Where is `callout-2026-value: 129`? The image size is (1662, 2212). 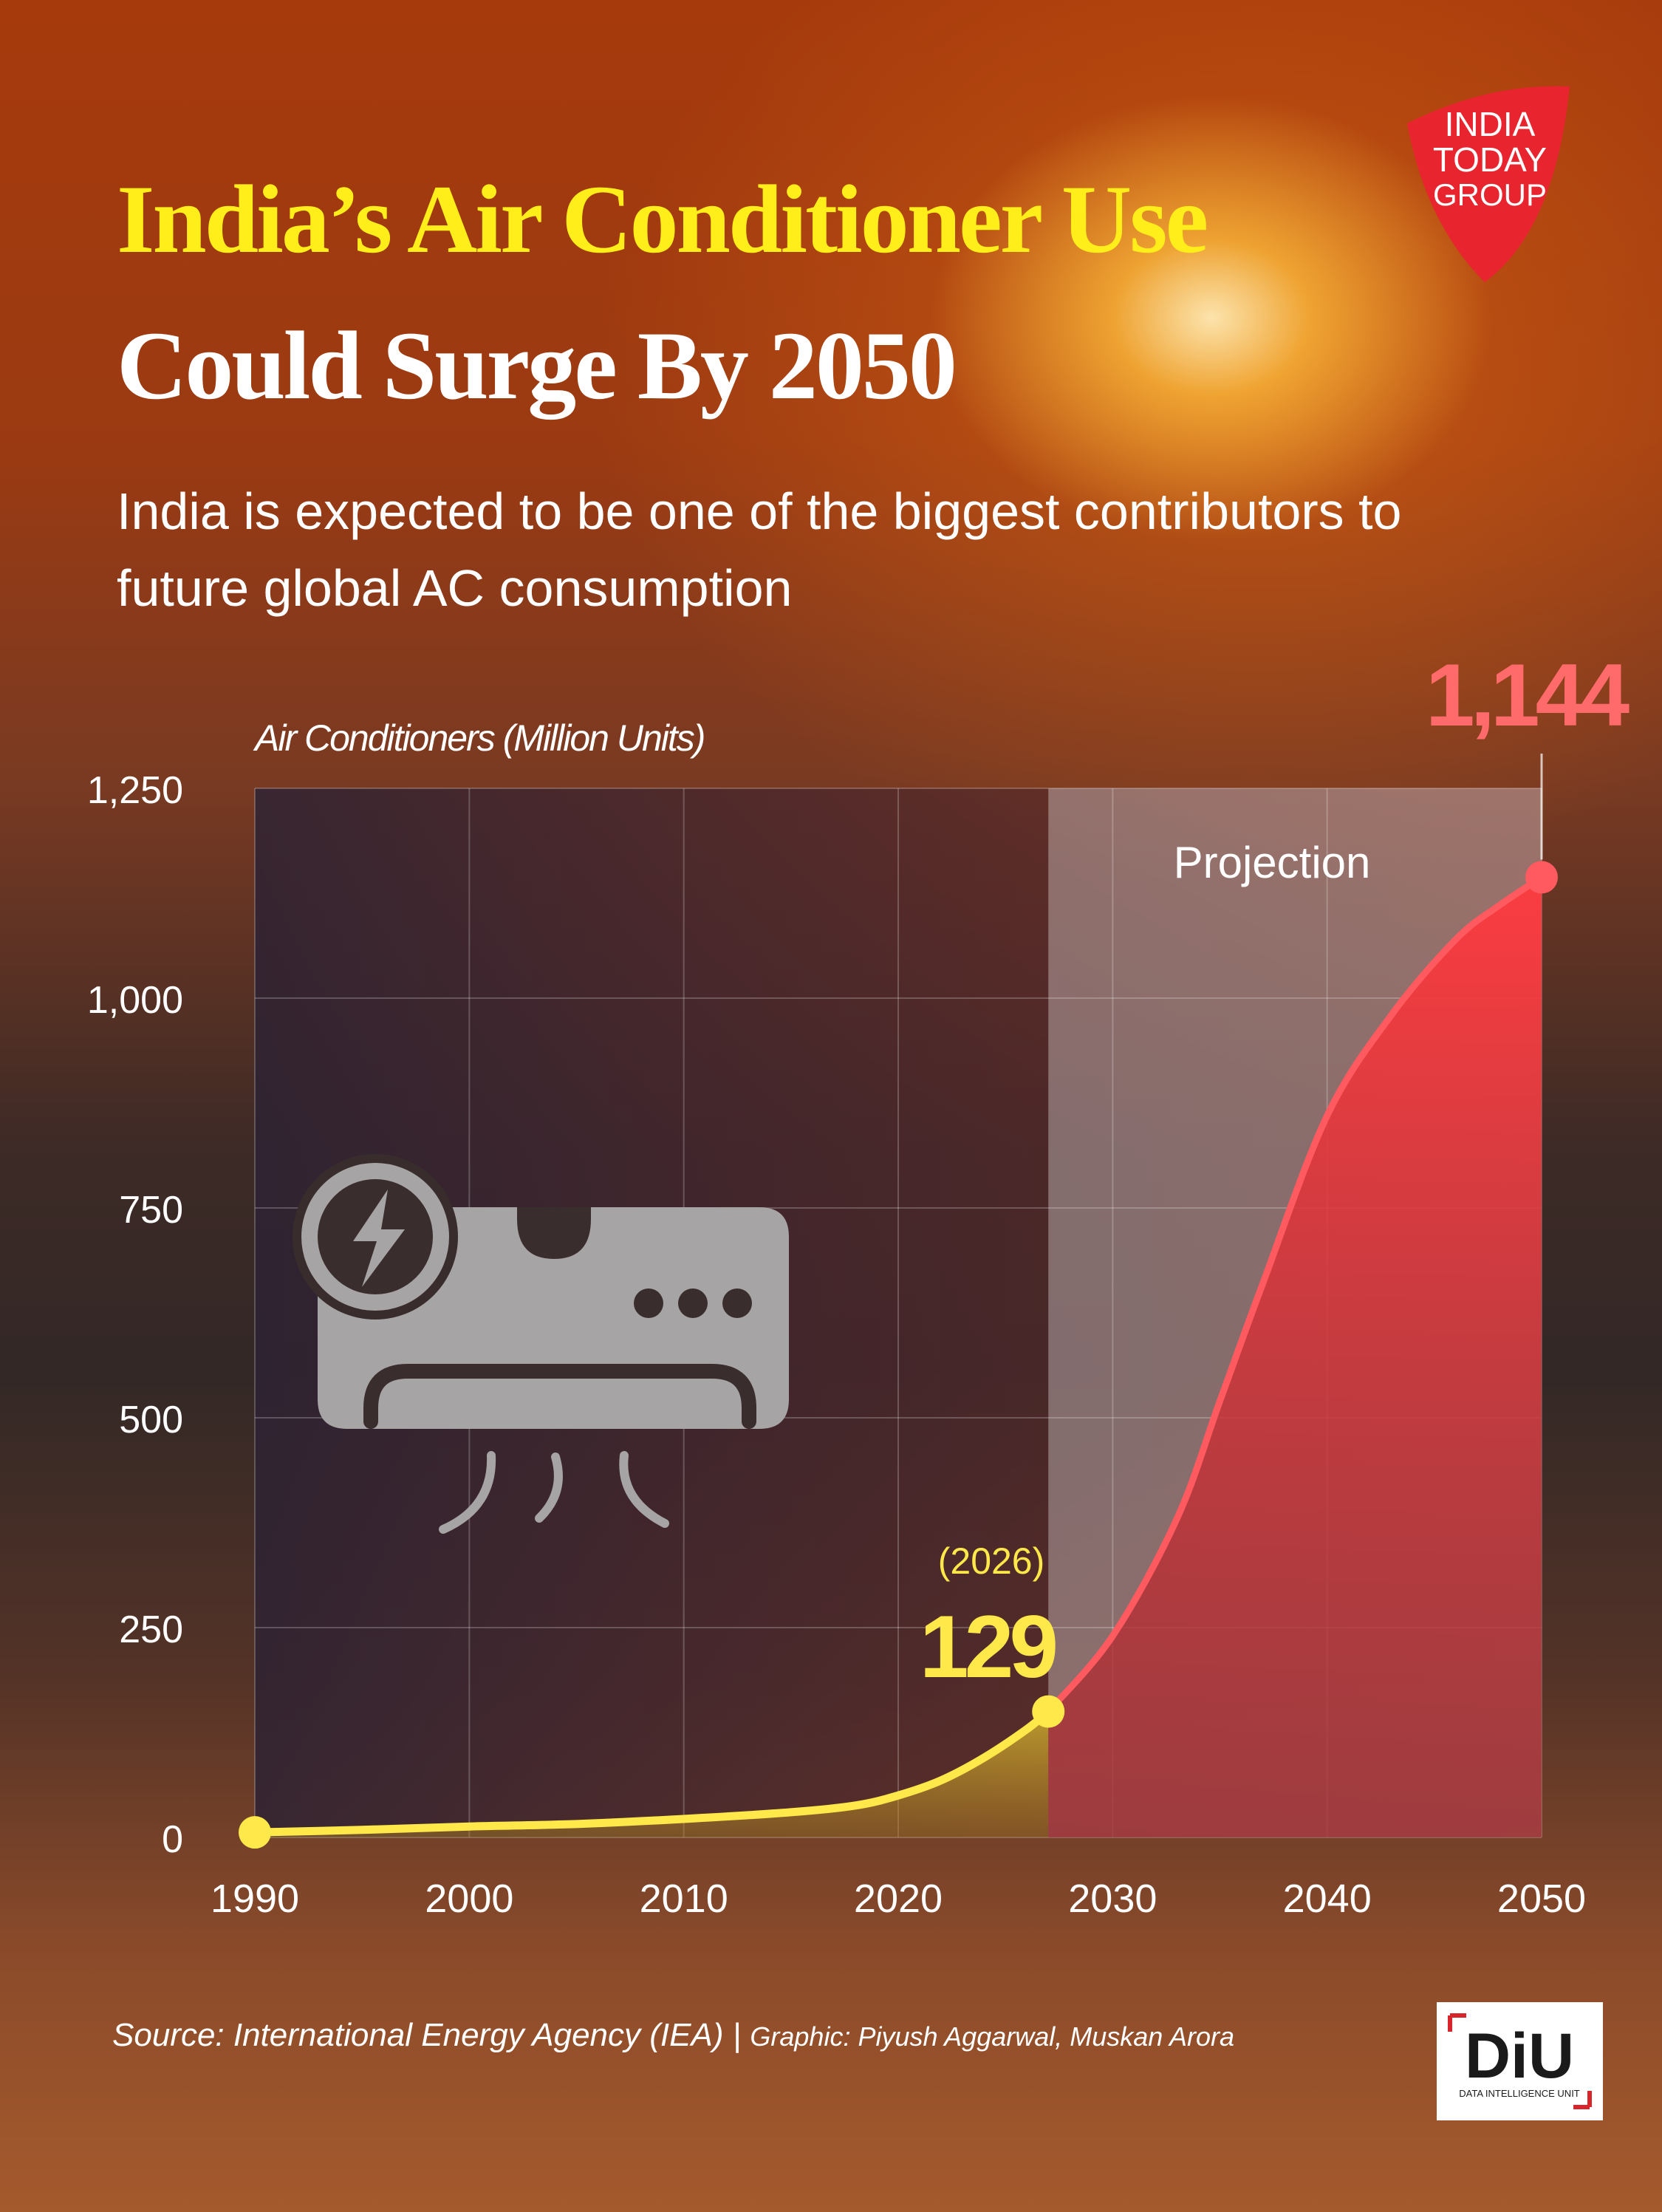
callout-2026-value: 129 is located at coordinates (988, 1646).